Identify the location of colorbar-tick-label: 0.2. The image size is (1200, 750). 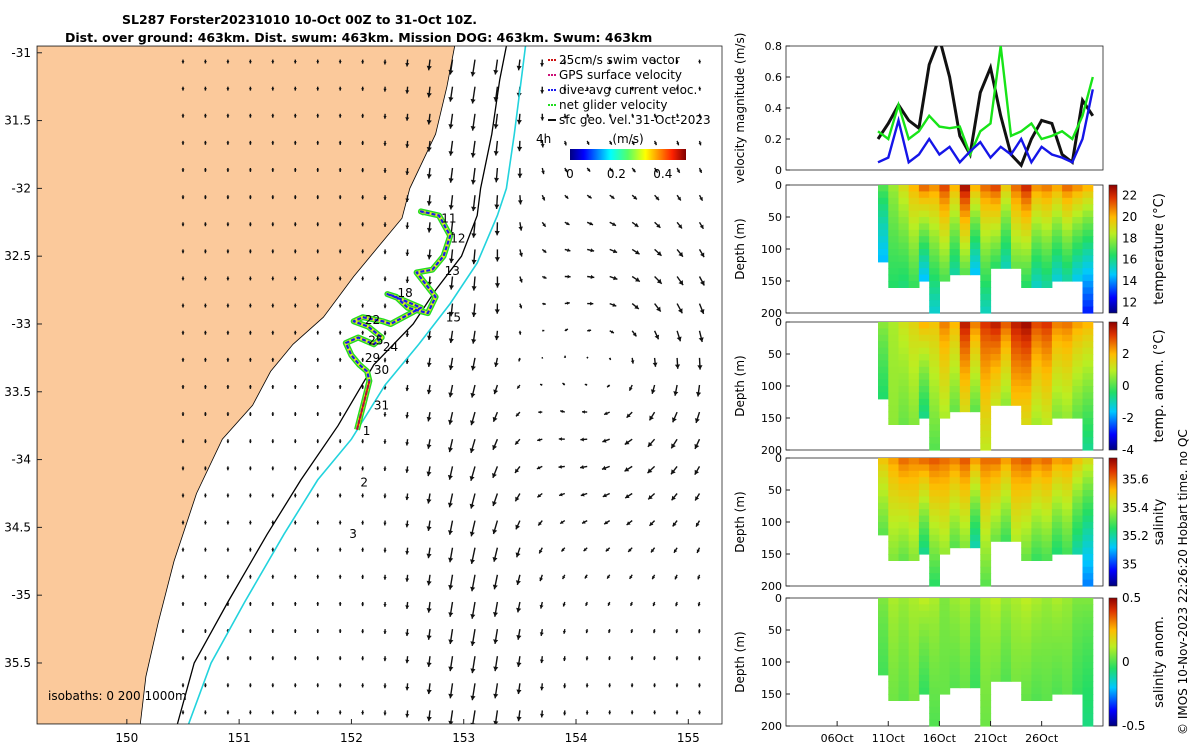
(616, 174).